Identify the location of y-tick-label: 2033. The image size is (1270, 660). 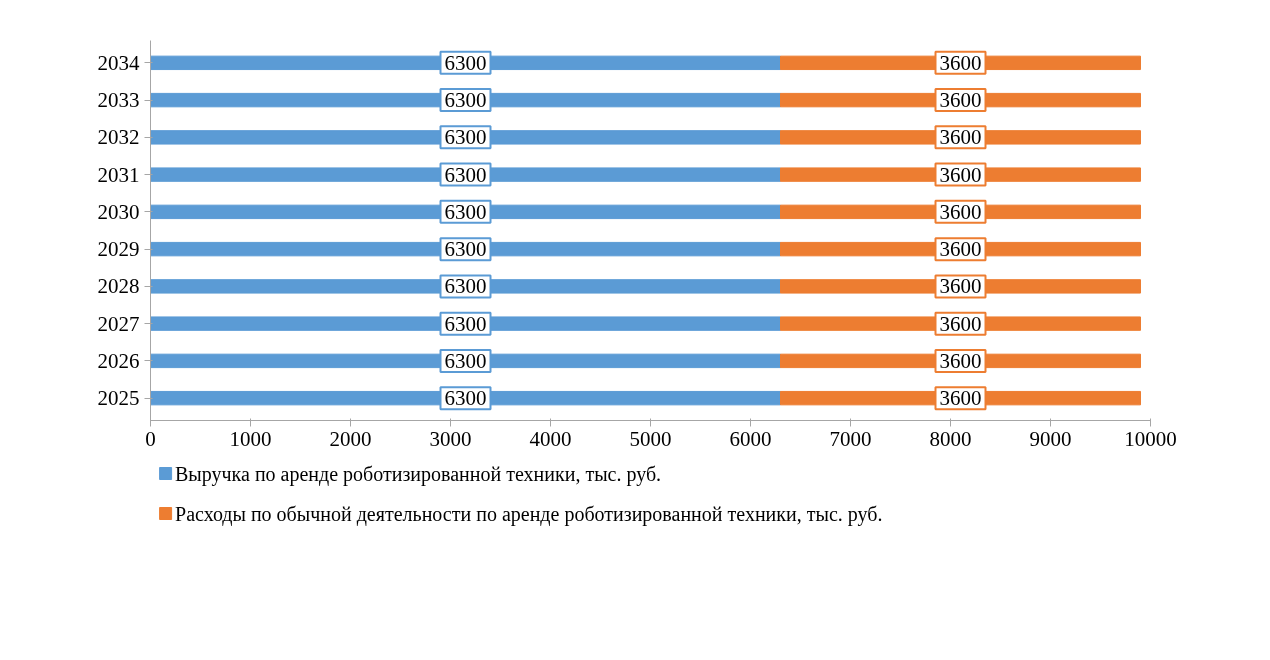
(118, 100).